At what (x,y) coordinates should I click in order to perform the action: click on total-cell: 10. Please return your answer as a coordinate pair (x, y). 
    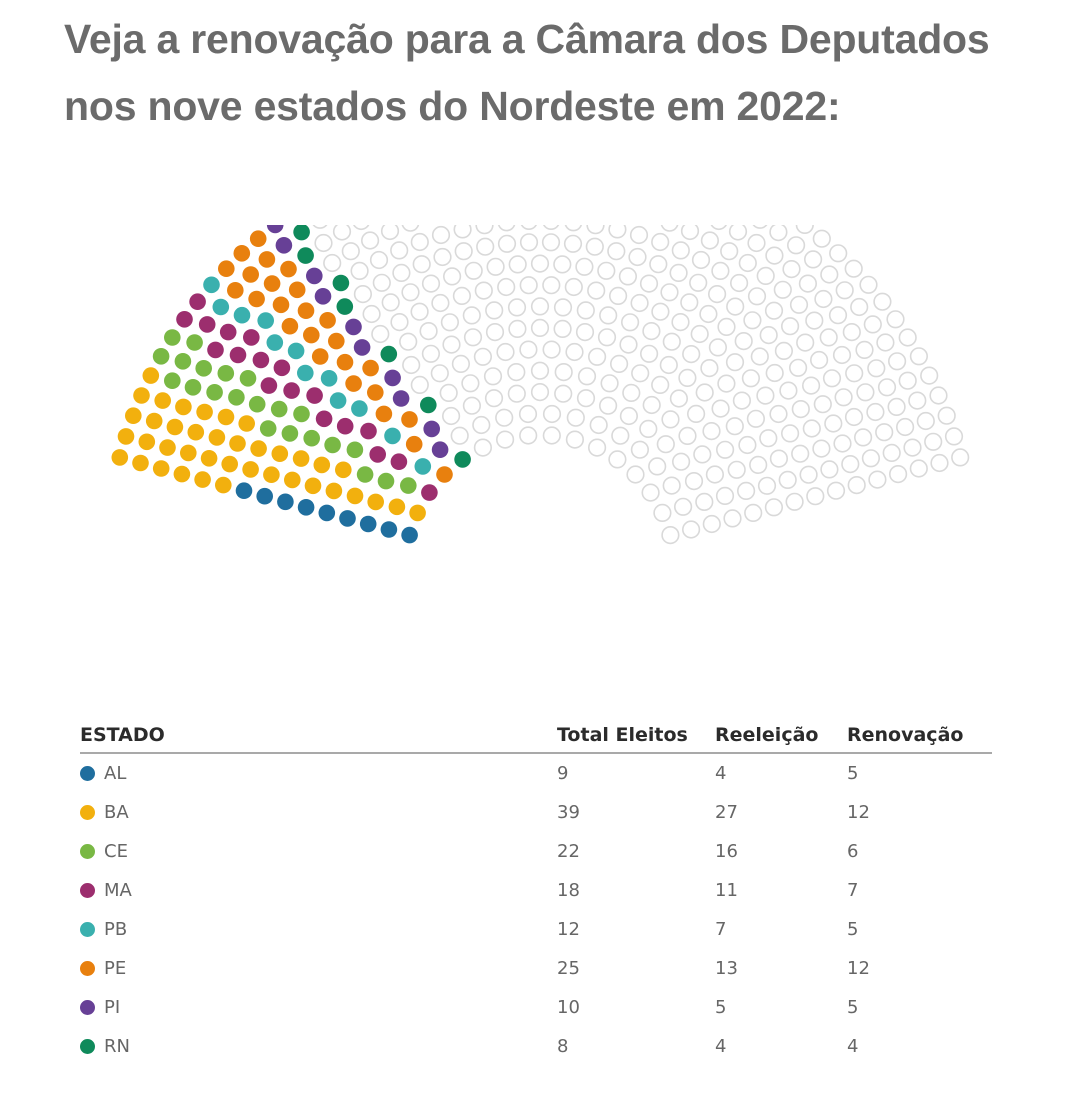
    Looking at the image, I should click on (568, 1007).